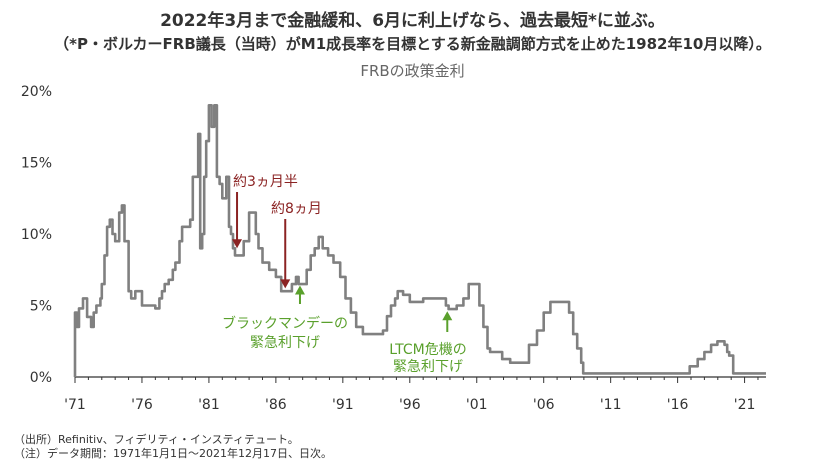  I want to click on annotation-ltcm-arrow-head, so click(447, 316).